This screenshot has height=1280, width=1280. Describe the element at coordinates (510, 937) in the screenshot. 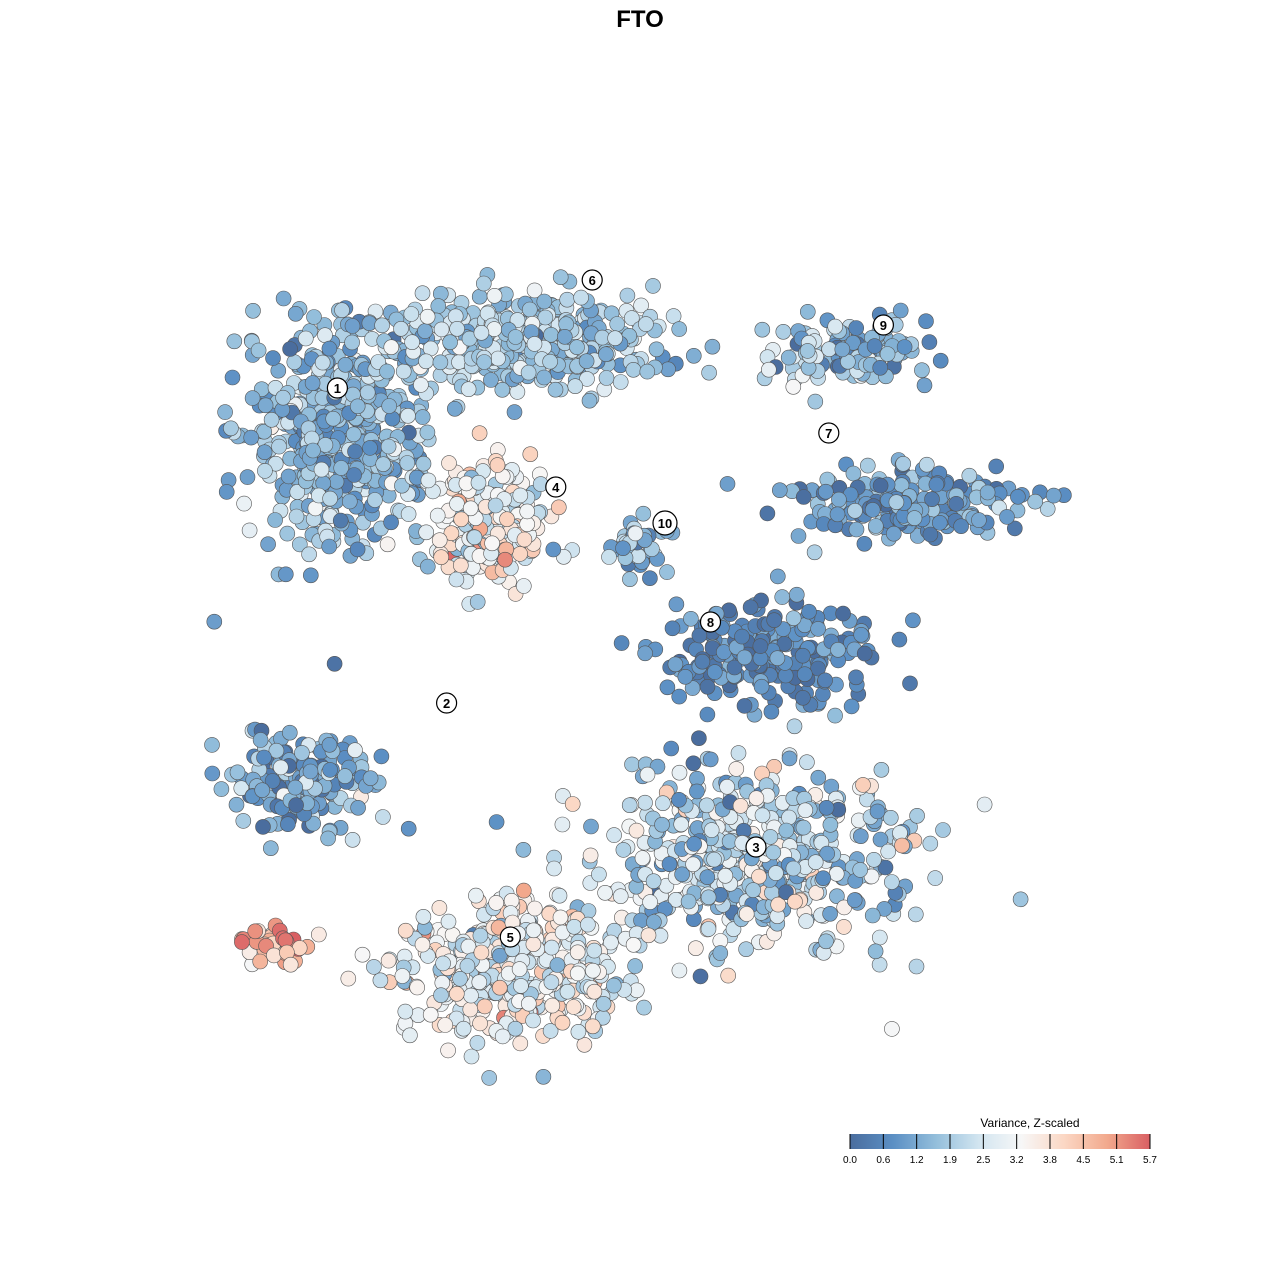

I see `svg-text: 5` at that location.